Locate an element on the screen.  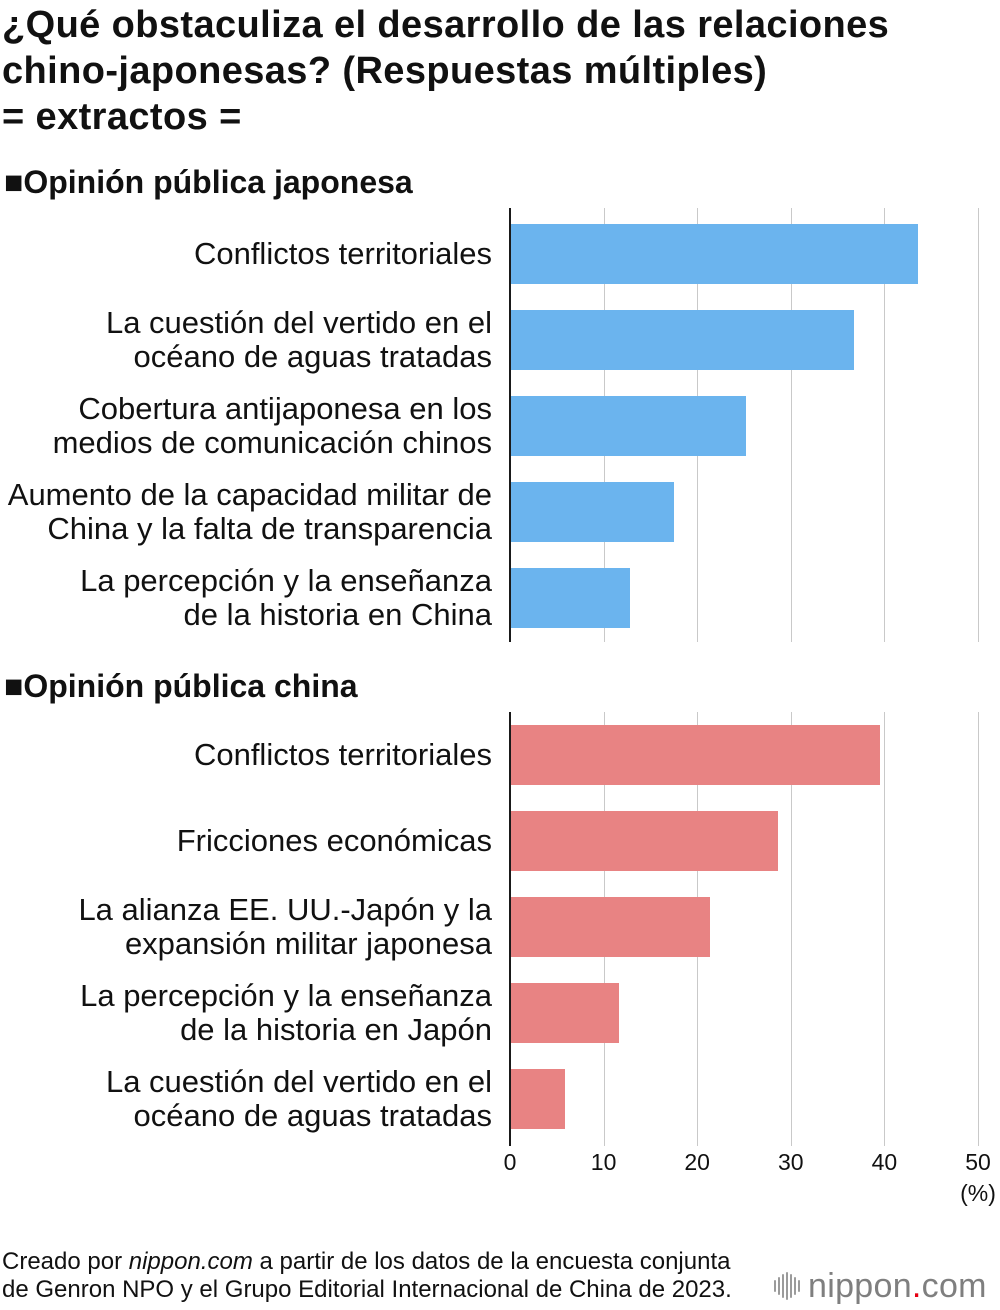
logo-mark-icon is located at coordinates (787, 1286).